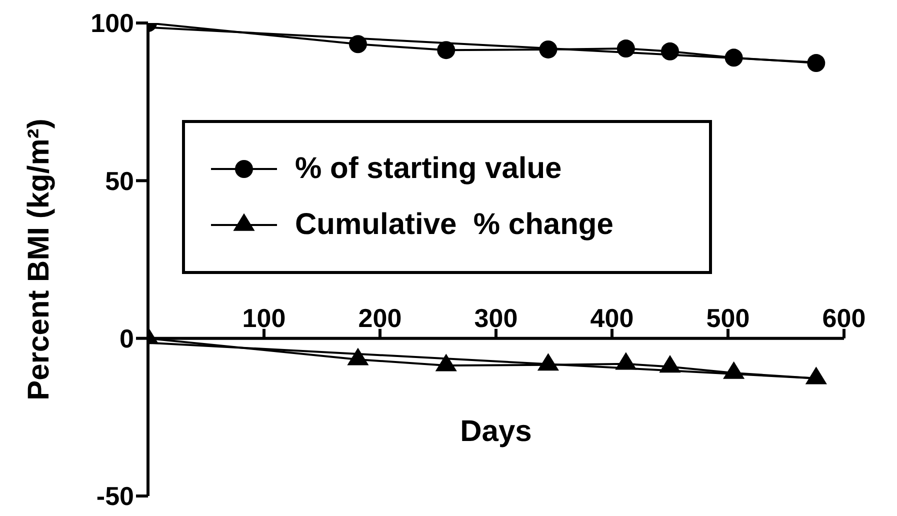 The width and height of the screenshot is (897, 516). Describe the element at coordinates (496, 431) in the screenshot. I see `x-axis-title: Days` at that location.